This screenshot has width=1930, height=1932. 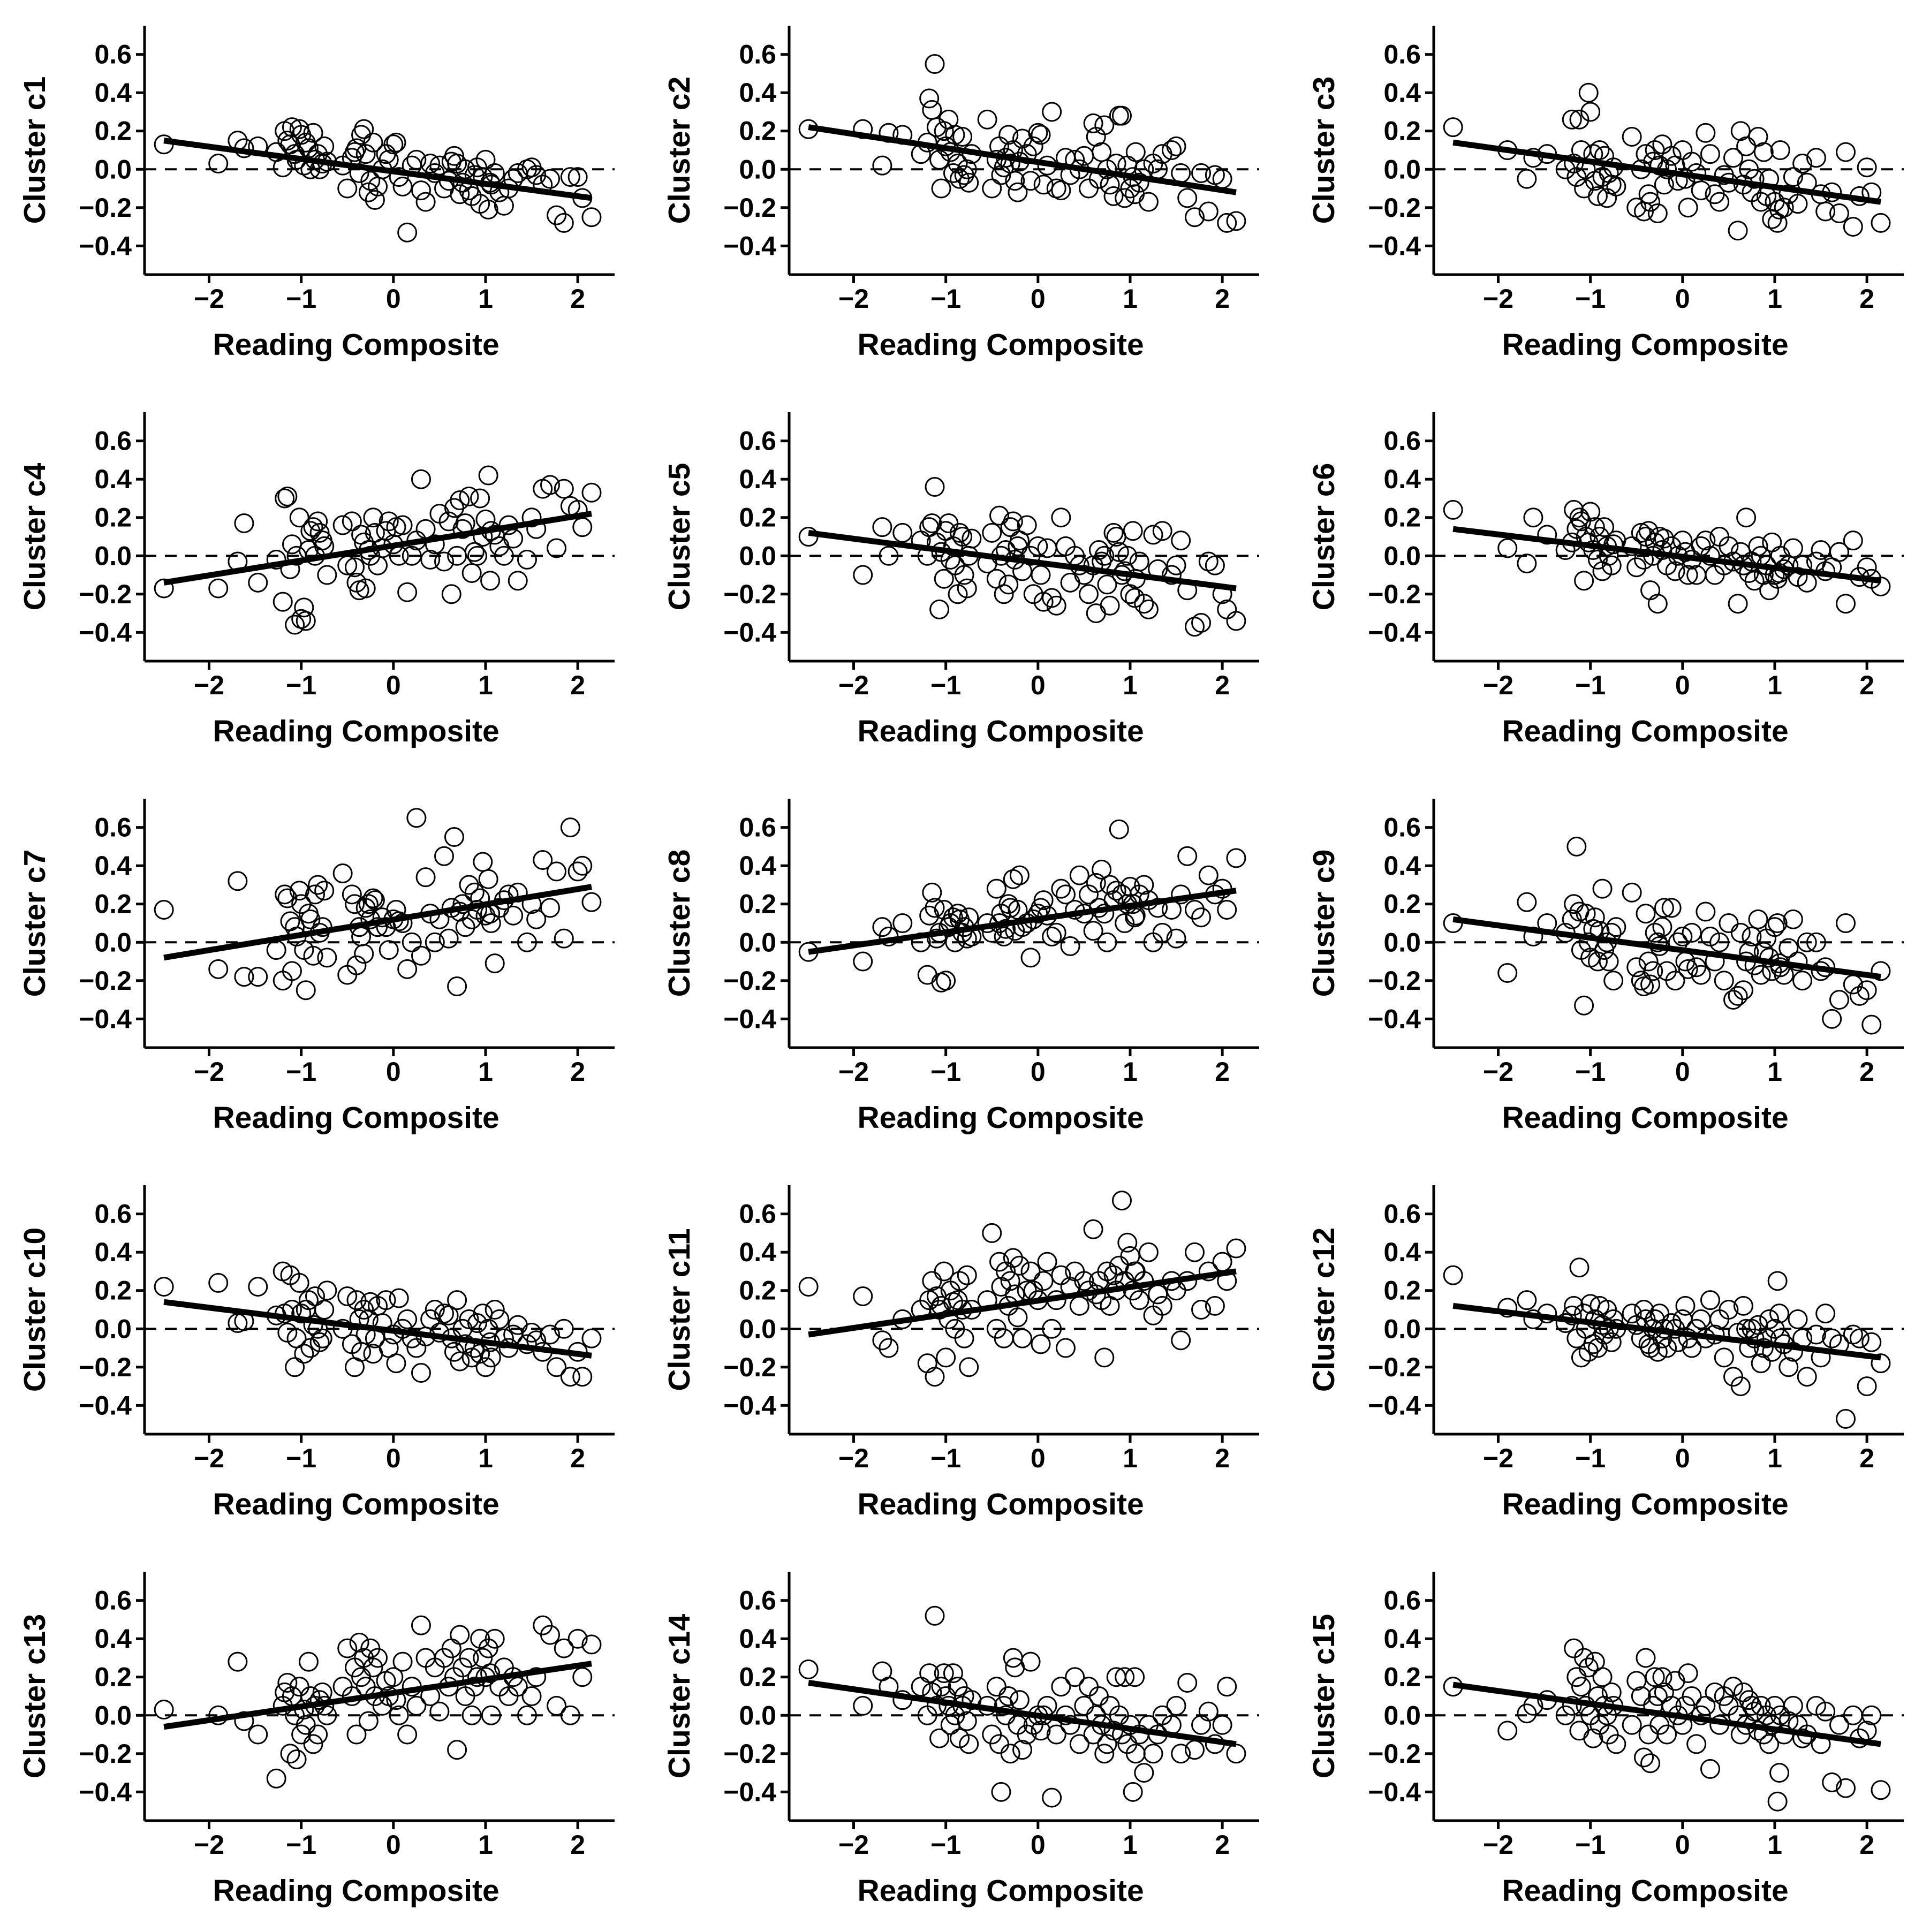 What do you see at coordinates (301, 1458) in the screenshot?
I see `x-tick-label: −1` at bounding box center [301, 1458].